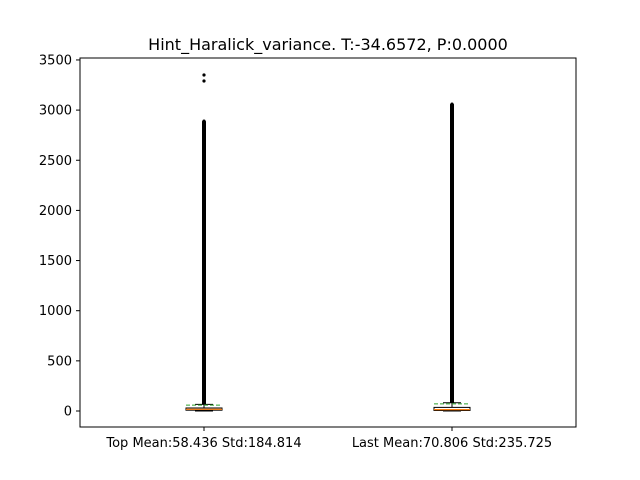 This screenshot has height=480, width=640. What do you see at coordinates (452, 408) in the screenshot?
I see `box-body` at bounding box center [452, 408].